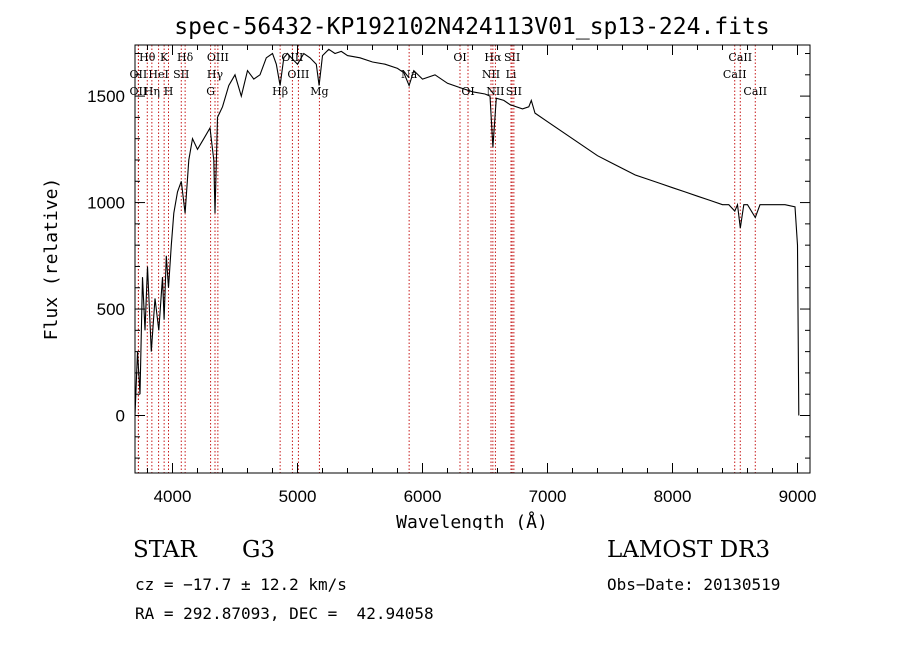 This screenshot has width=900, height=649. Describe the element at coordinates (185, 57) in the screenshot. I see `line-label: Hδ` at that location.